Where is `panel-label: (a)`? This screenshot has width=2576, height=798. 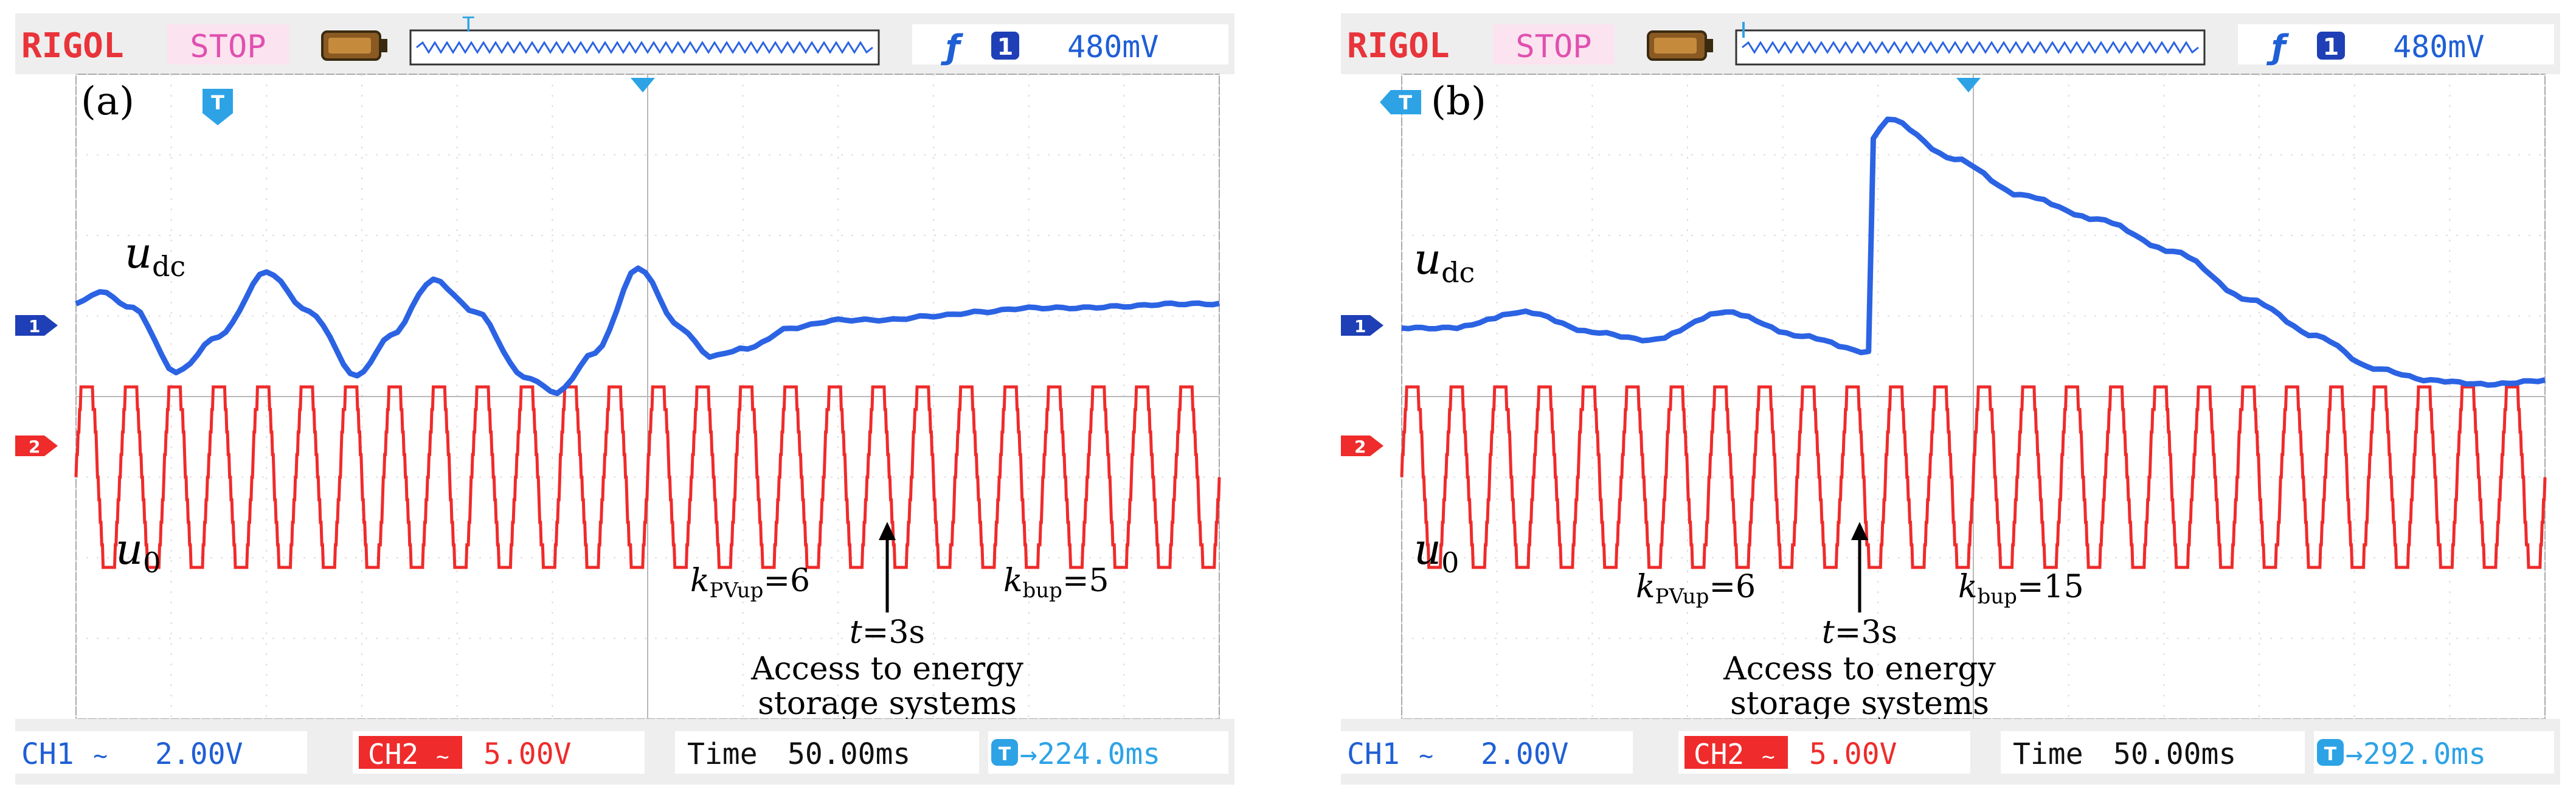 panel-label: (a) is located at coordinates (107, 101).